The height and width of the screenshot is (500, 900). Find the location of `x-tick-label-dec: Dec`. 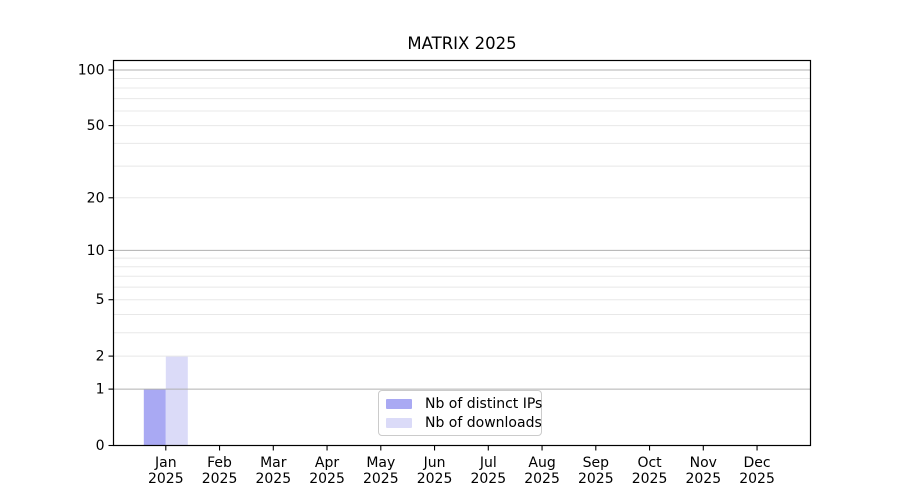

x-tick-label-dec: Dec is located at coordinates (757, 463).